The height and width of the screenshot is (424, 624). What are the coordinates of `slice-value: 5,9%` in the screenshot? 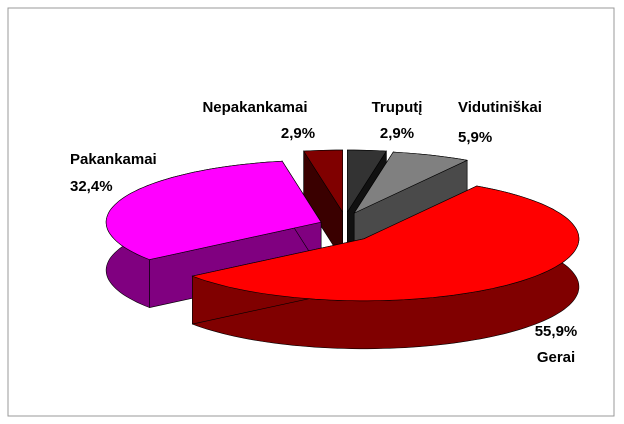 It's located at (475, 137).